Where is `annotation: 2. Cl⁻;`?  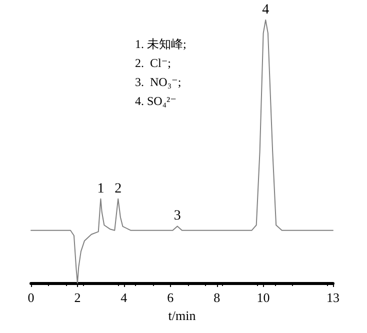
annotation: 2. Cl⁻; is located at coordinates (153, 63).